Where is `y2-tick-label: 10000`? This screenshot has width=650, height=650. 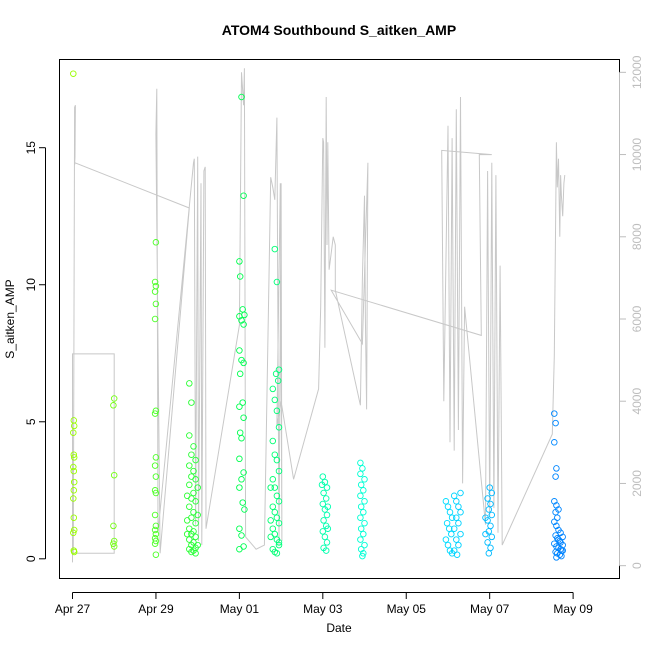
y2-tick-label: 10000 is located at coordinates (637, 155).